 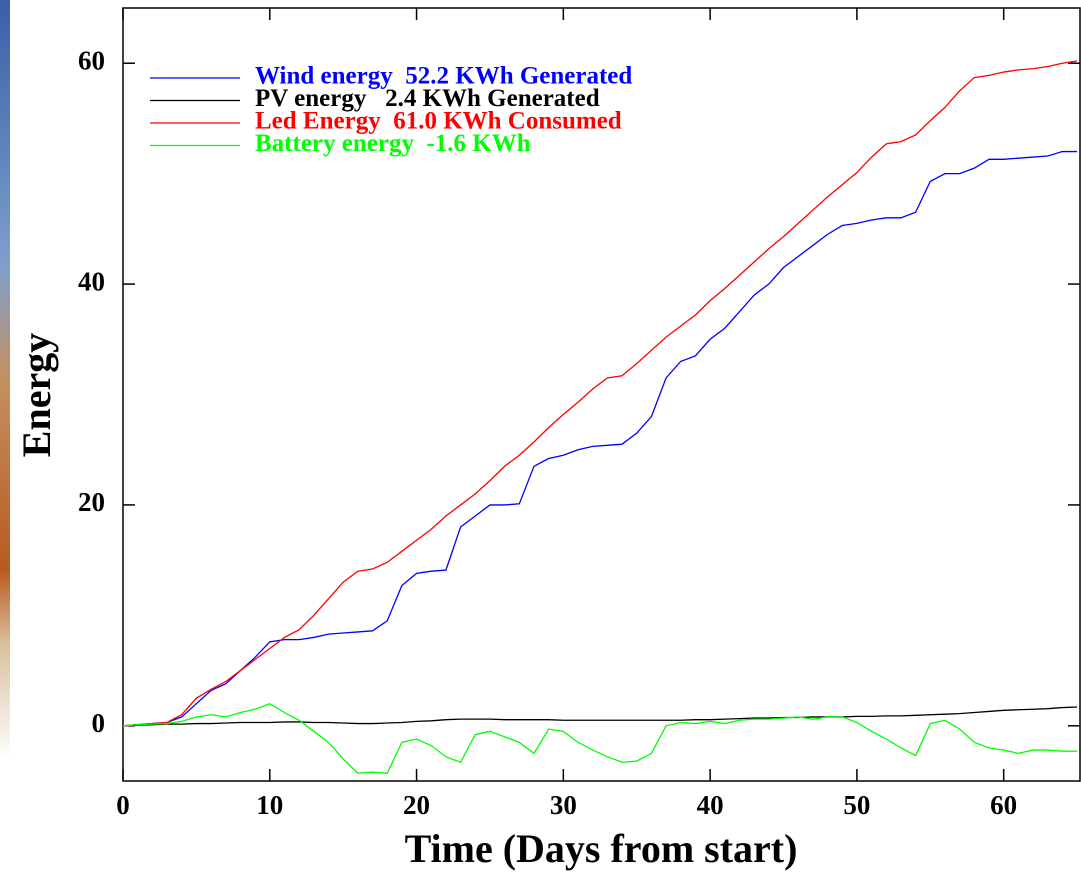 I want to click on x-axis-label: Time (Days from start), so click(x=601, y=848).